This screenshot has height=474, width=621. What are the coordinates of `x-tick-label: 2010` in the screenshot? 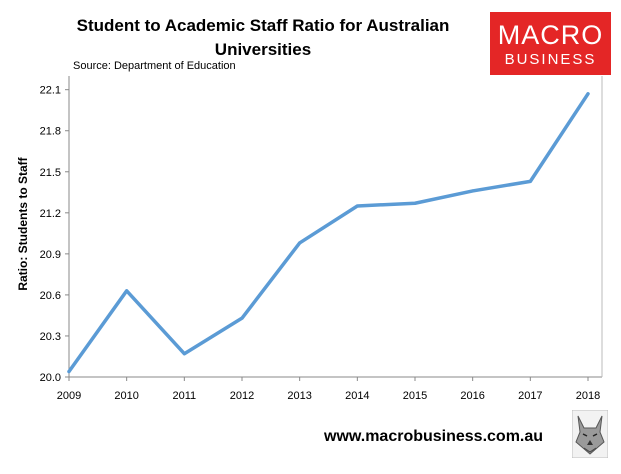 It's located at (126, 396).